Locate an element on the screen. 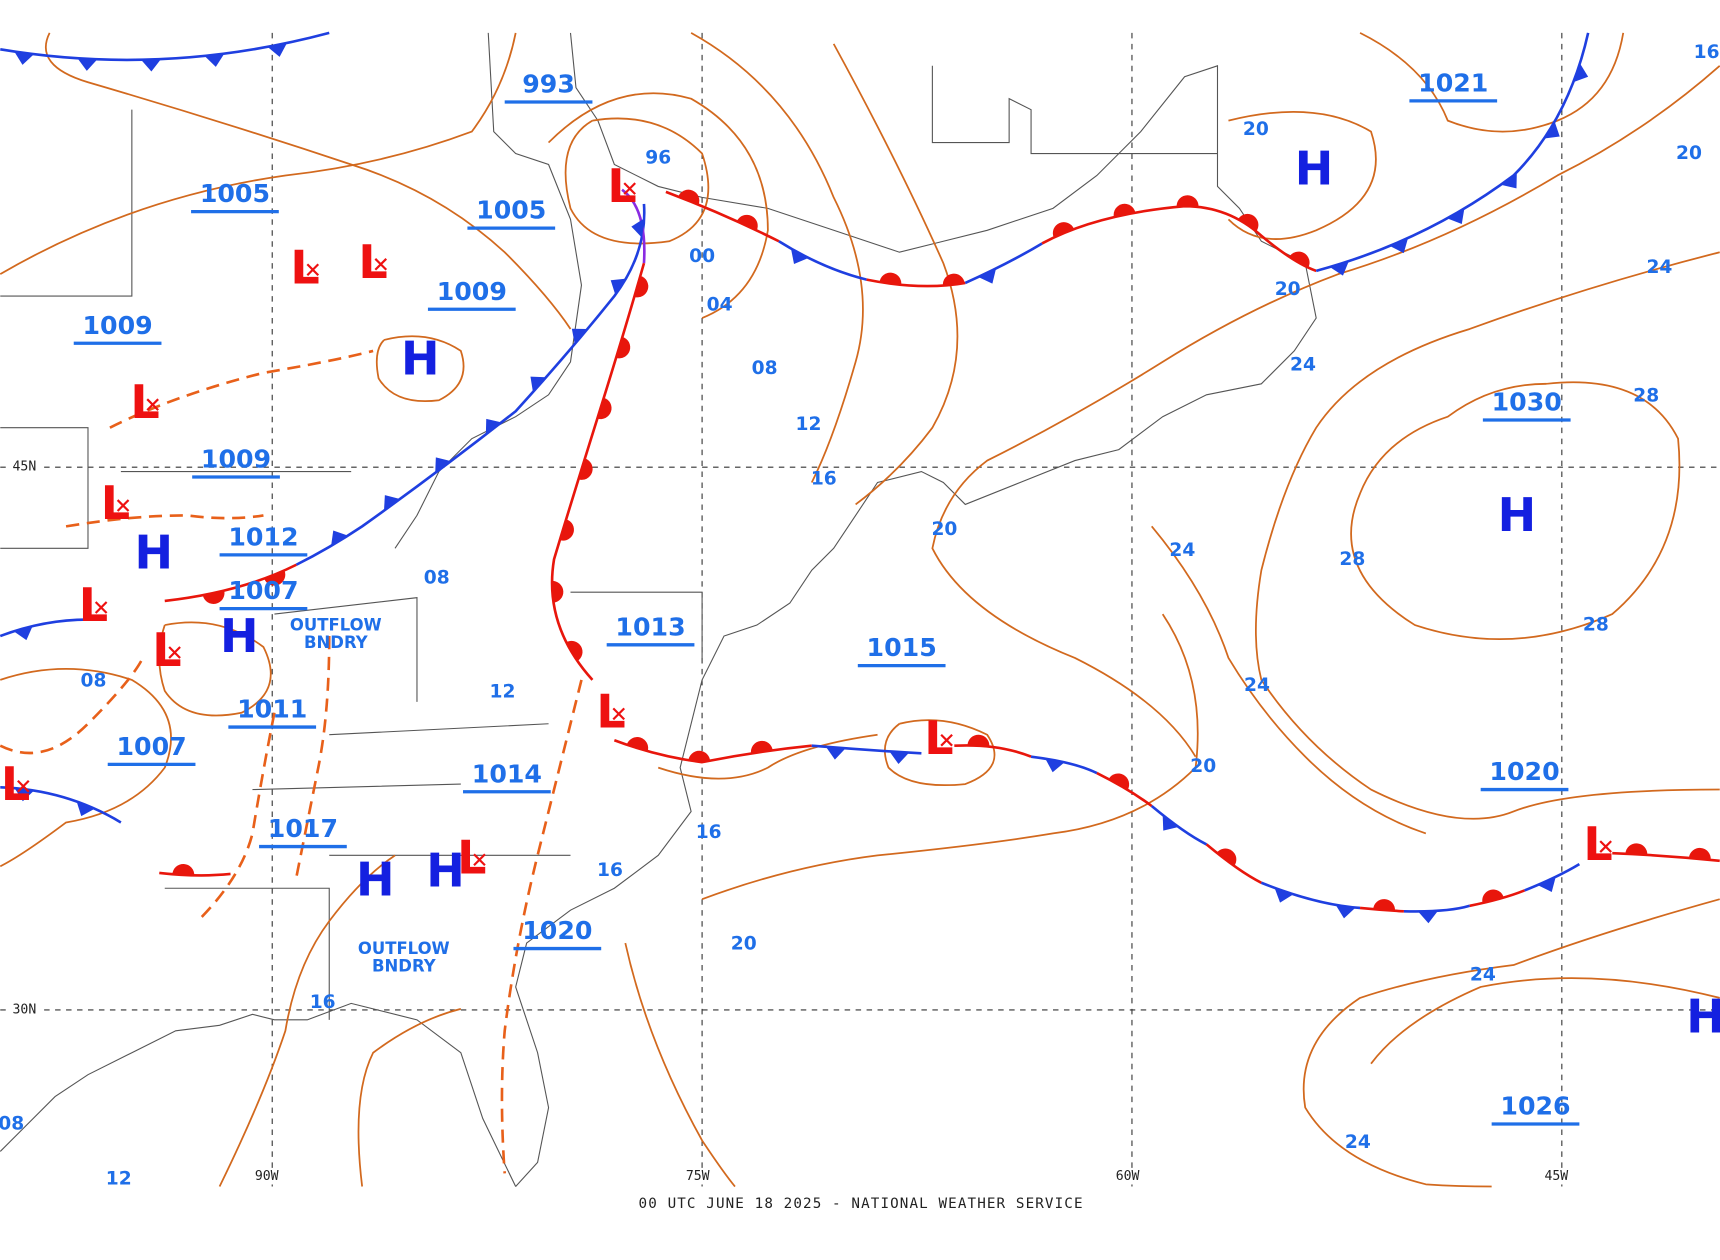  pressure-label: 1013 is located at coordinates (650, 626).